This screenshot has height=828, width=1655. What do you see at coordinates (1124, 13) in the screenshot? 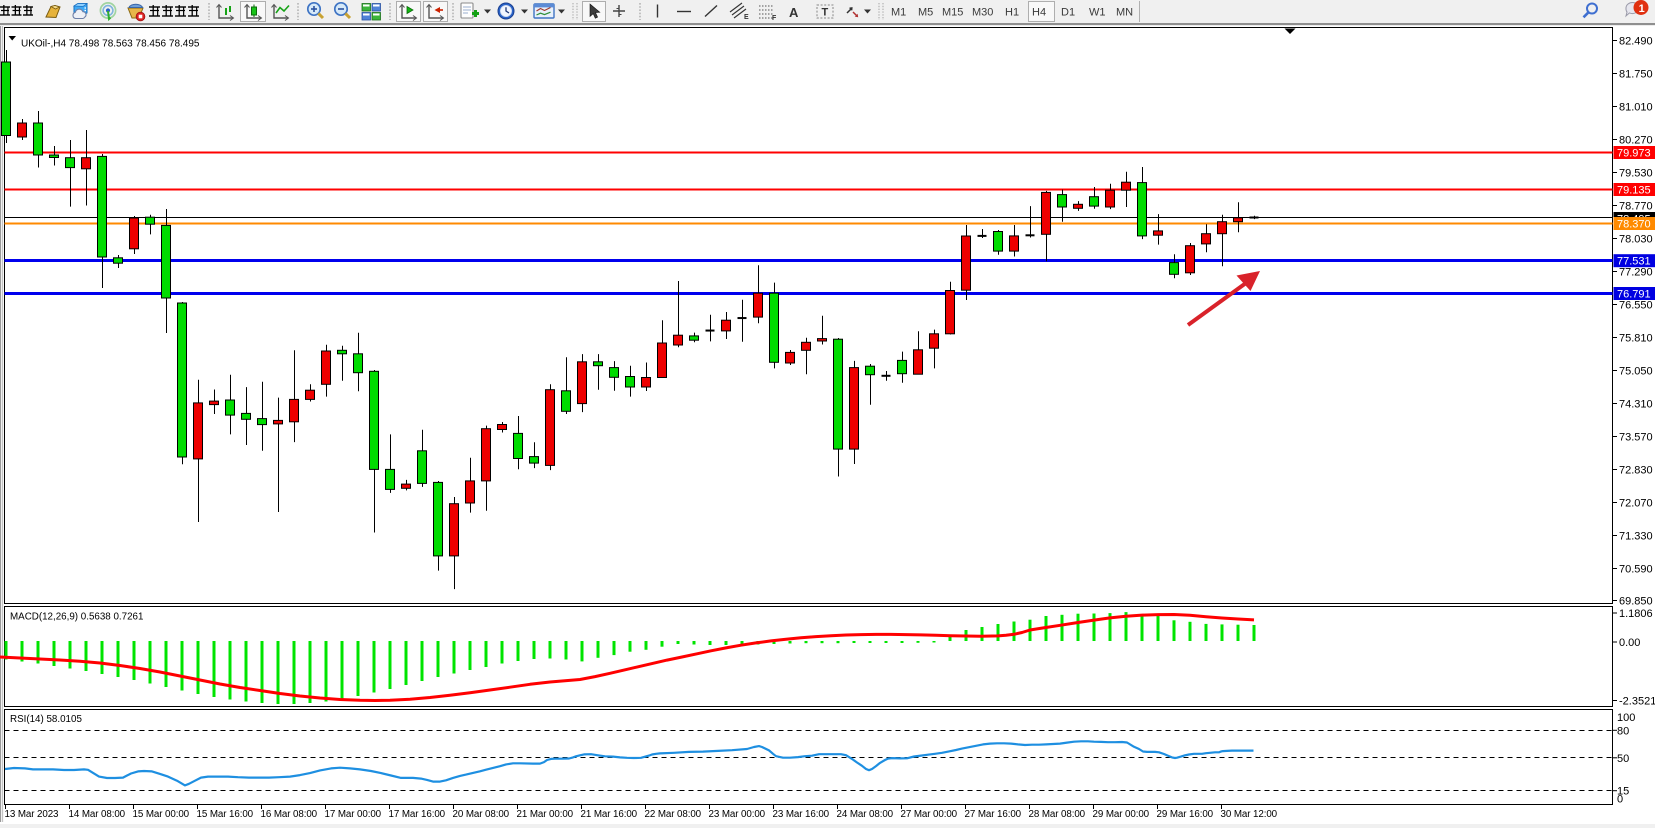
I see `svg-text: MN` at bounding box center [1124, 13].